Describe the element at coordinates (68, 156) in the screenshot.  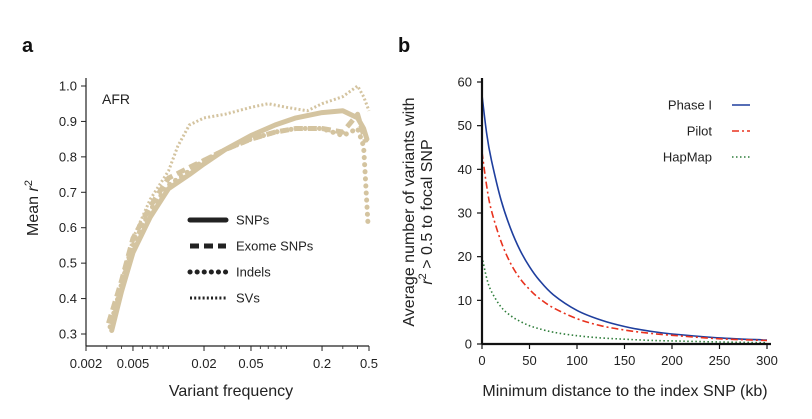
I see `y-tick-label-a: 0.8` at that location.